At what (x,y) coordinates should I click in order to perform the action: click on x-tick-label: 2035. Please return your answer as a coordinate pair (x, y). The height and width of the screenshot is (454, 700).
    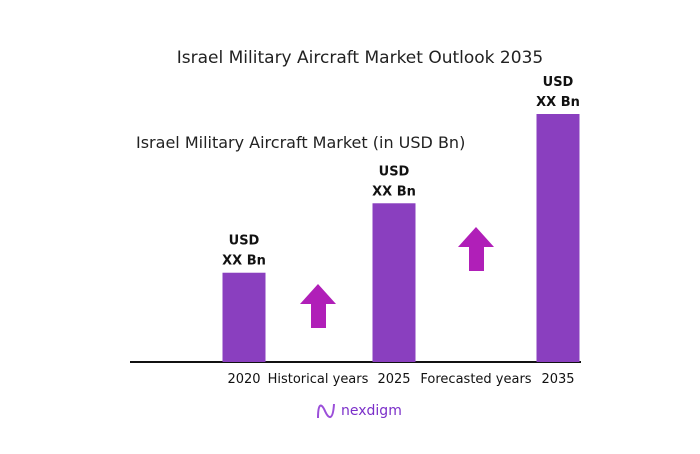
    Looking at the image, I should click on (557, 379).